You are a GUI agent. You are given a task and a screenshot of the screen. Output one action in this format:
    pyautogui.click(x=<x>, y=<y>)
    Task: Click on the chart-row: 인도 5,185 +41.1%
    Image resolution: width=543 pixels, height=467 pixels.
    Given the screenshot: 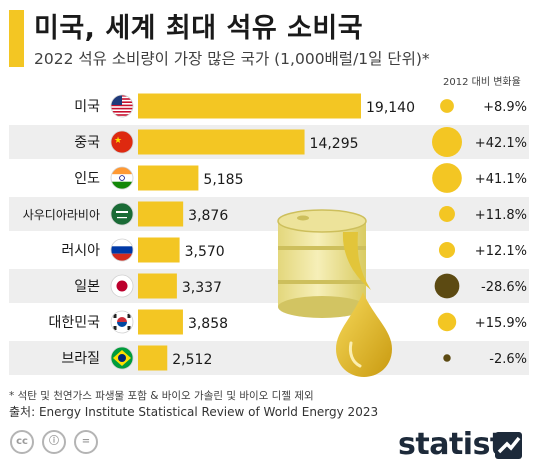 What is the action you would take?
    pyautogui.click(x=300, y=178)
    